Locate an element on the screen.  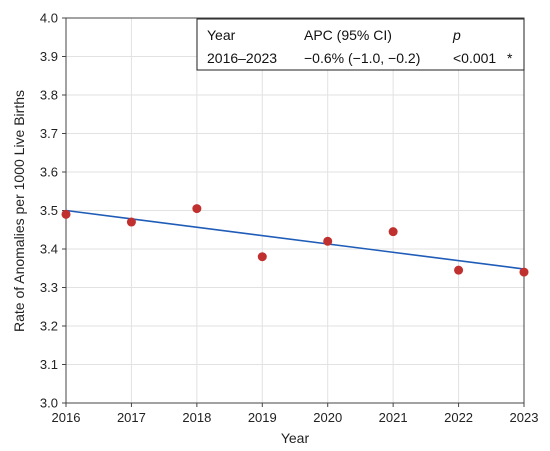
annotation-header-year: Year is located at coordinates (221, 35).